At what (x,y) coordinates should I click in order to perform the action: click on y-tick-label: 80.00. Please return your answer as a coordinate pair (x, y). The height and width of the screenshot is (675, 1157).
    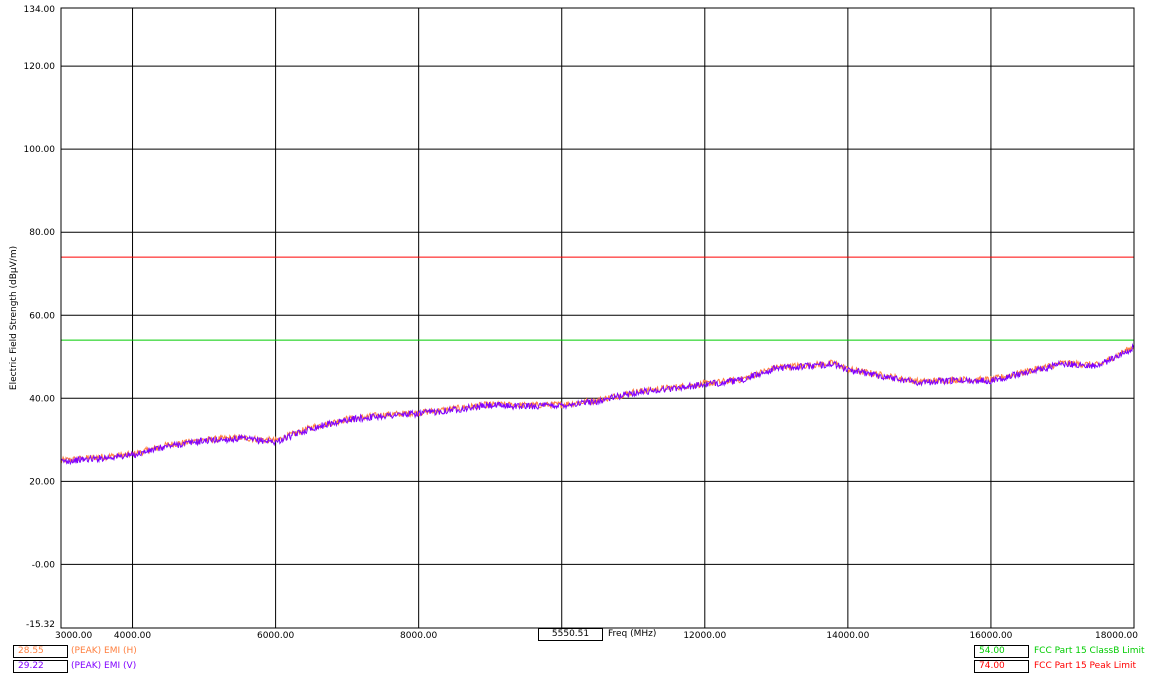
    Looking at the image, I should click on (42, 233).